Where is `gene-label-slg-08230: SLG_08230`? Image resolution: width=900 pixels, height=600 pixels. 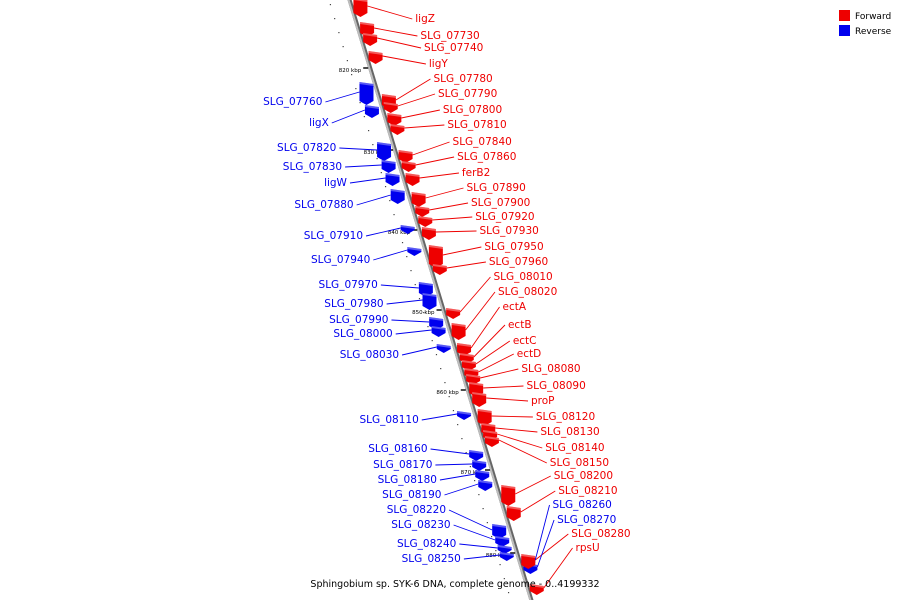
gene-label-slg-08230: SLG_08230 is located at coordinates (420, 525).